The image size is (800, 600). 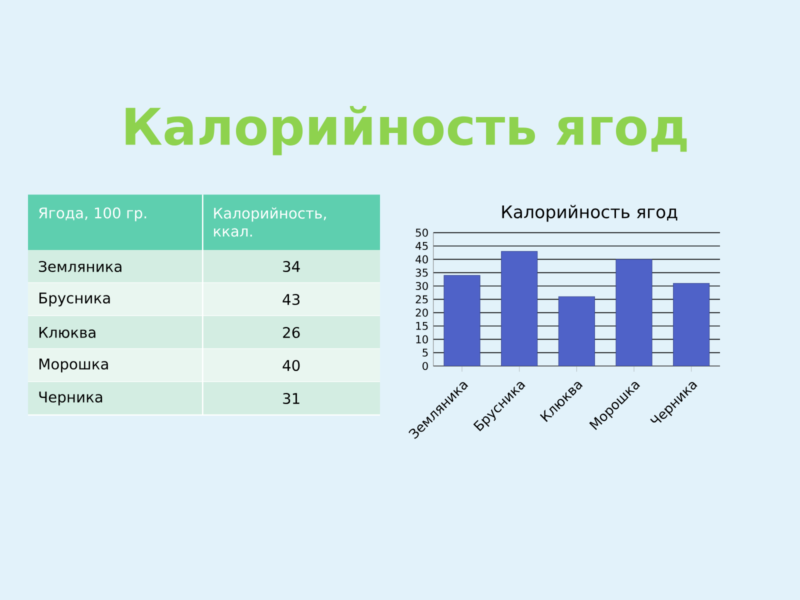 What do you see at coordinates (425, 352) in the screenshot?
I see `y-tick-label: 5` at bounding box center [425, 352].